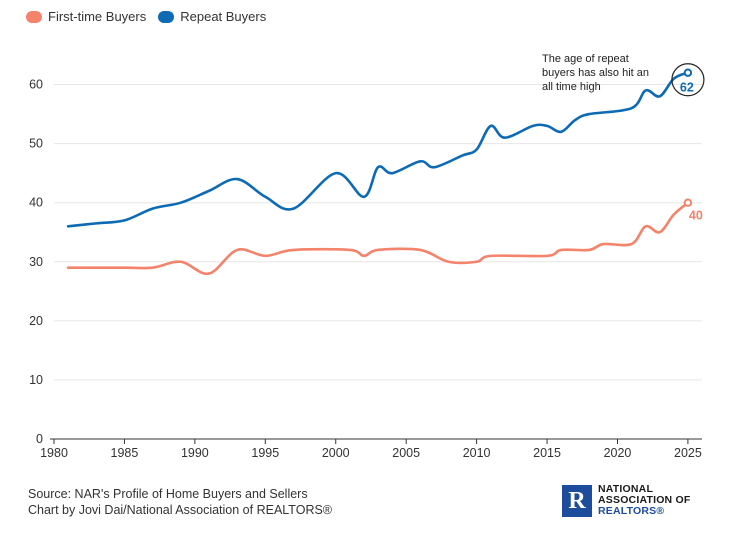  Describe the element at coordinates (36, 85) in the screenshot. I see `y-tick-label: 60` at that location.